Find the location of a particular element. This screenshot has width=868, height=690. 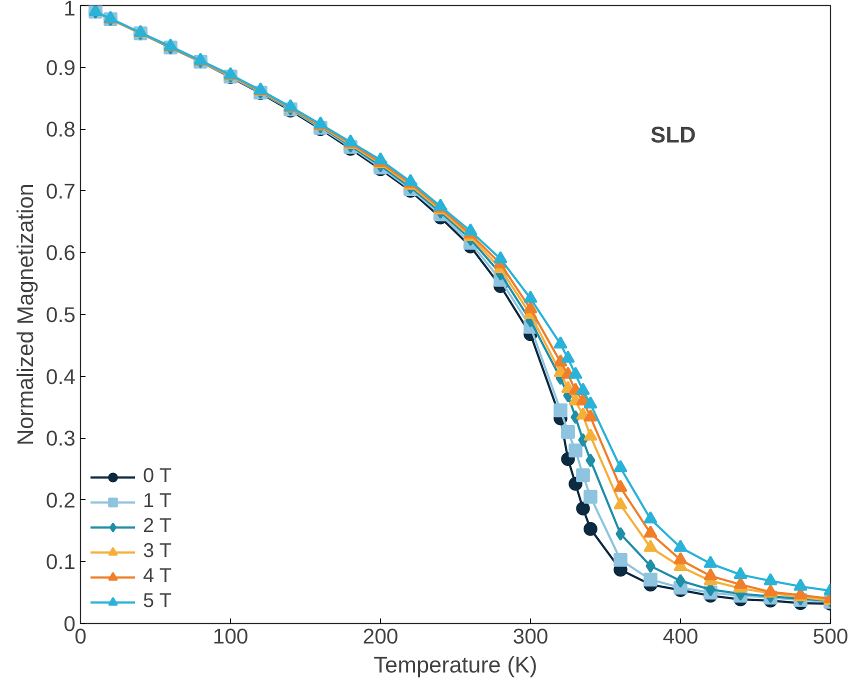

y-axis-title: Normalized Magnetization is located at coordinates (25, 315).